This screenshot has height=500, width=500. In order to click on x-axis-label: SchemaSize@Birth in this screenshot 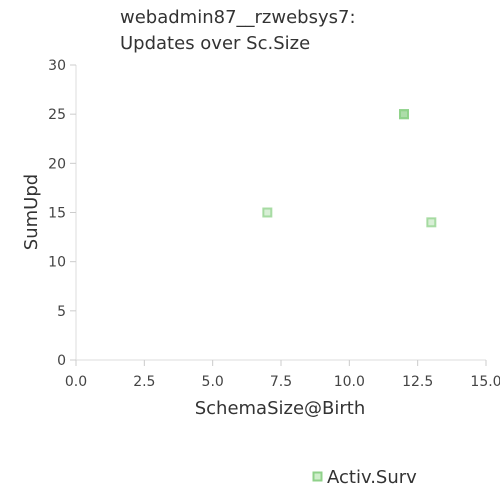, I will do `click(280, 408)`.